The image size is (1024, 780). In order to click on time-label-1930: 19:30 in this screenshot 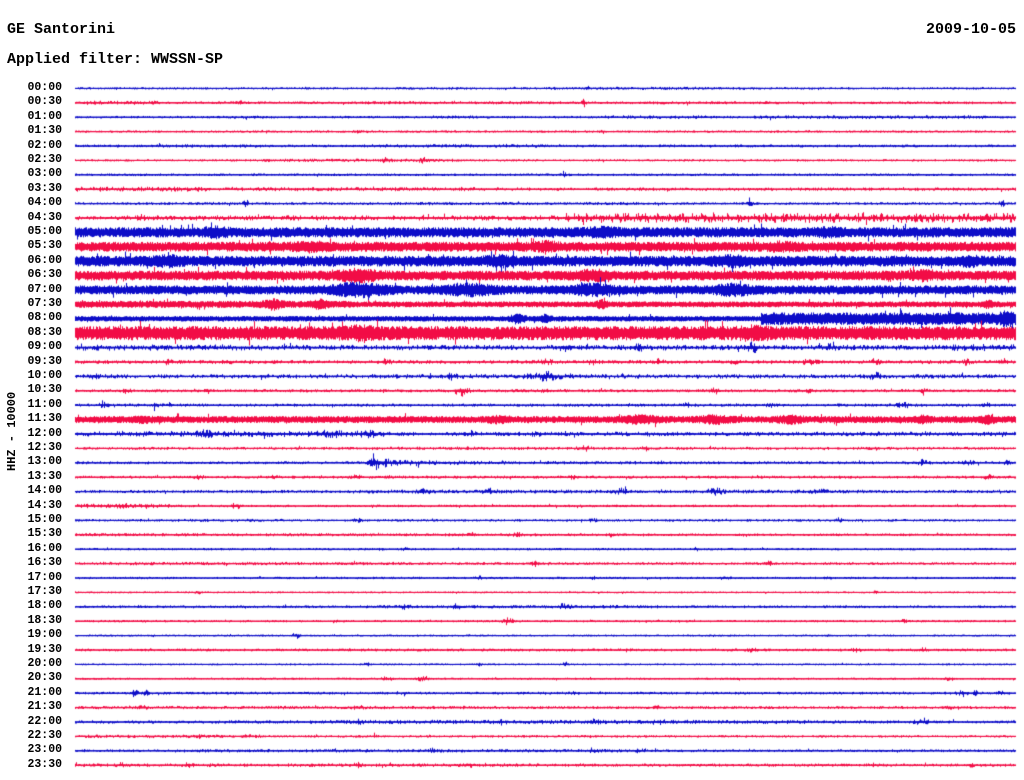, I will do `click(44, 649)`.